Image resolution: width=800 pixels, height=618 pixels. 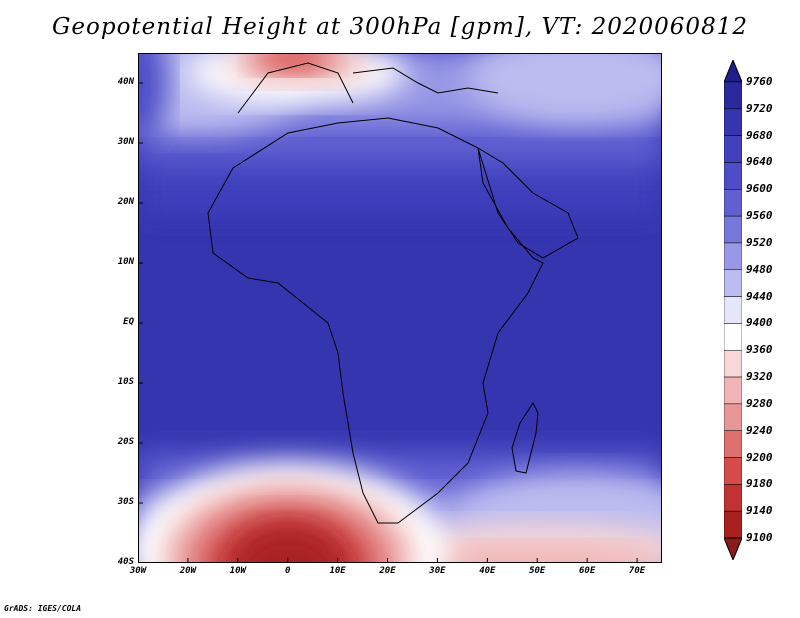 I want to click on colorbar-level-label: 9760, so click(x=759, y=81).